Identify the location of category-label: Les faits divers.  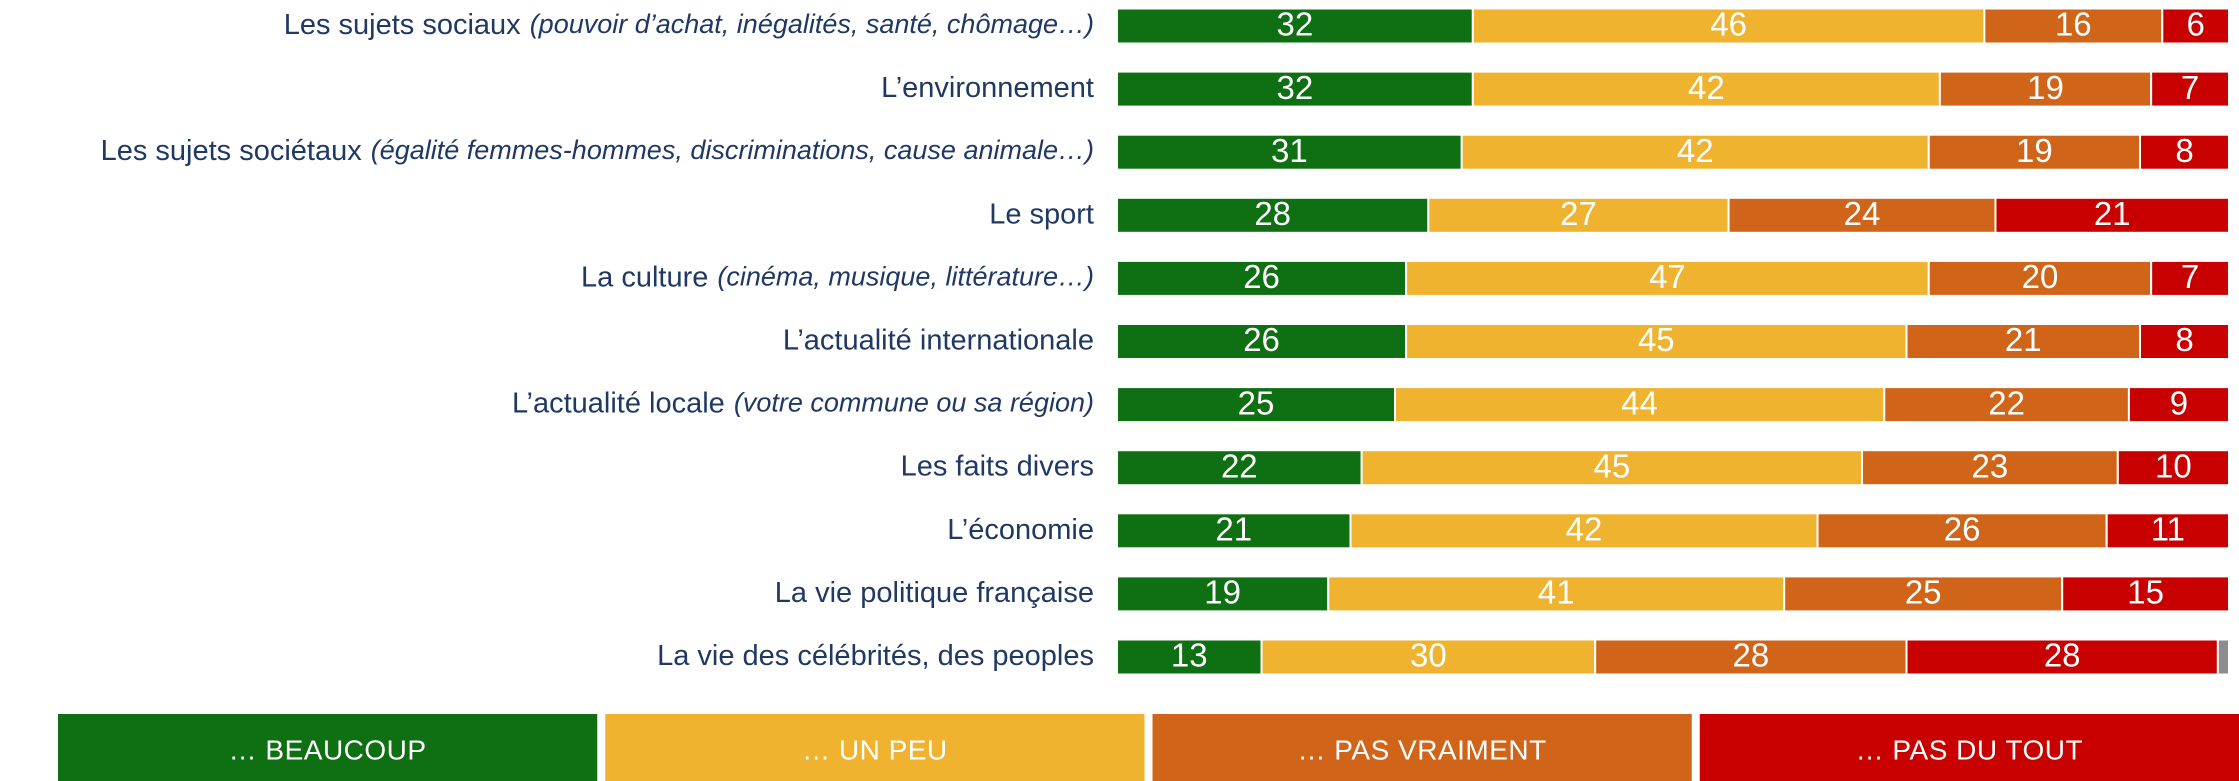
(997, 466).